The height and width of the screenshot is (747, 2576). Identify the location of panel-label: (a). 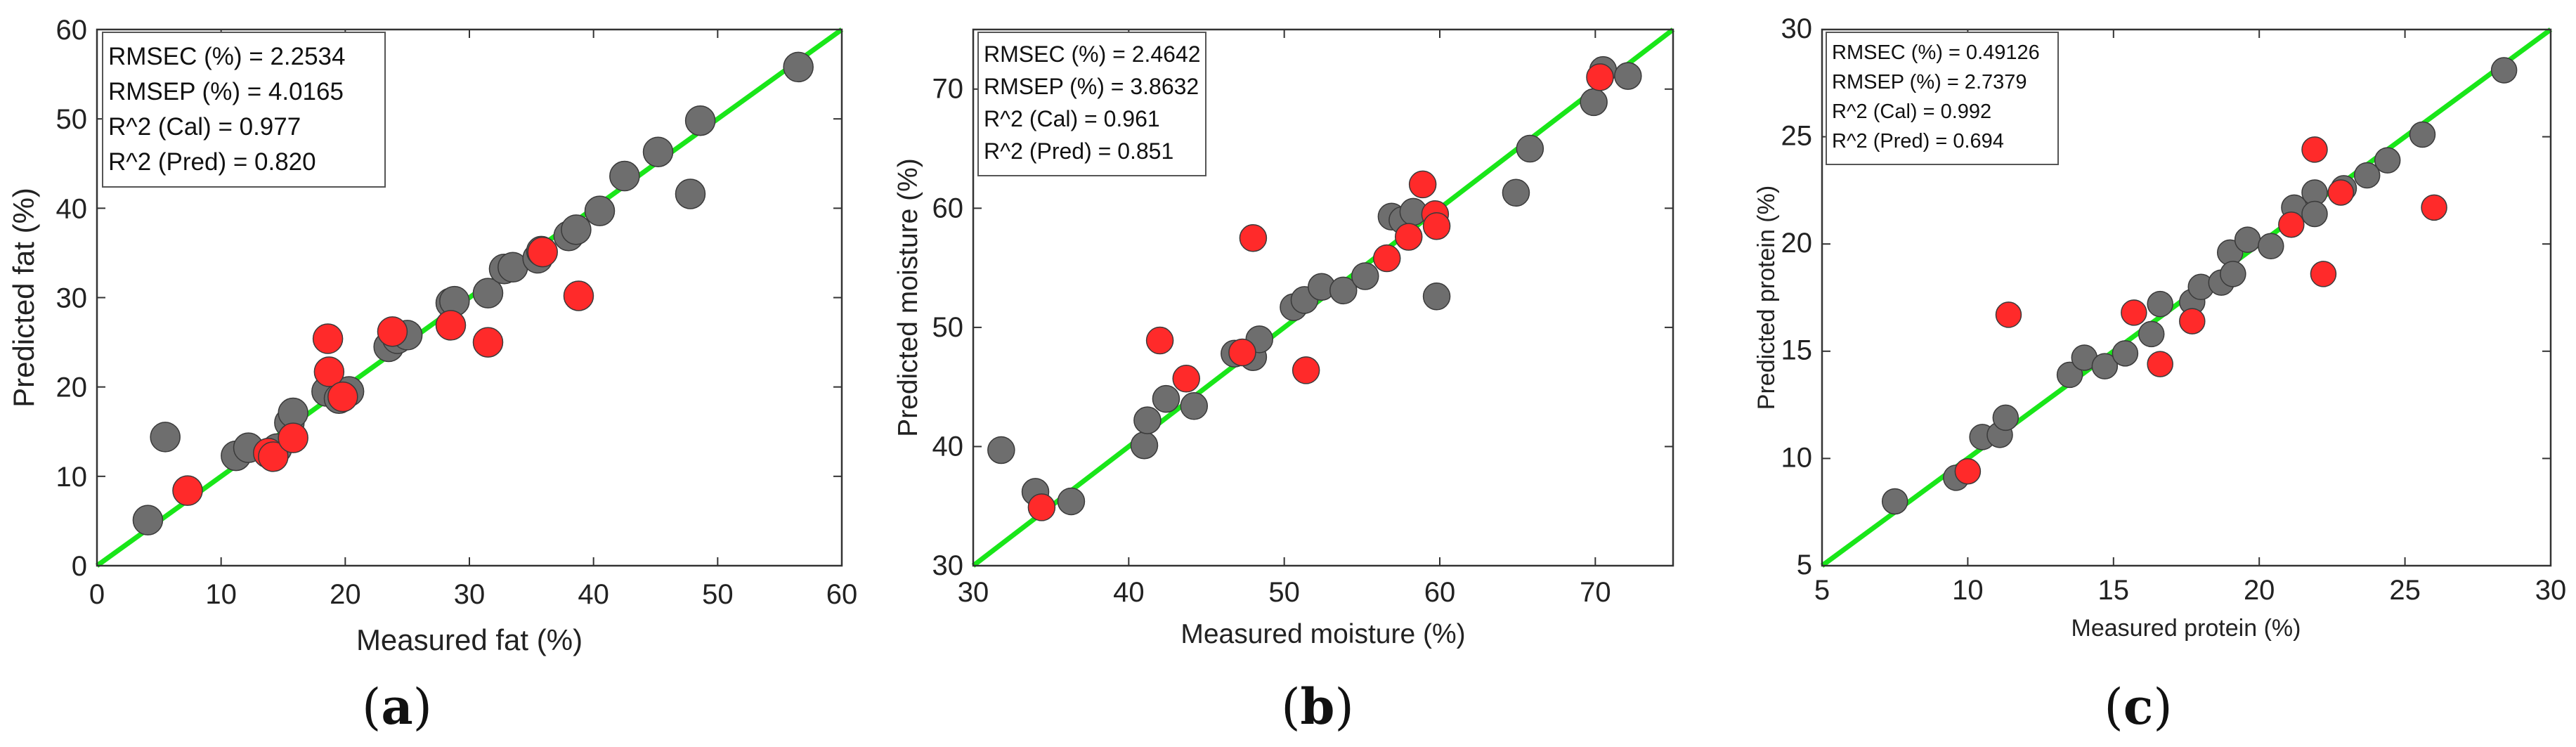
(397, 706).